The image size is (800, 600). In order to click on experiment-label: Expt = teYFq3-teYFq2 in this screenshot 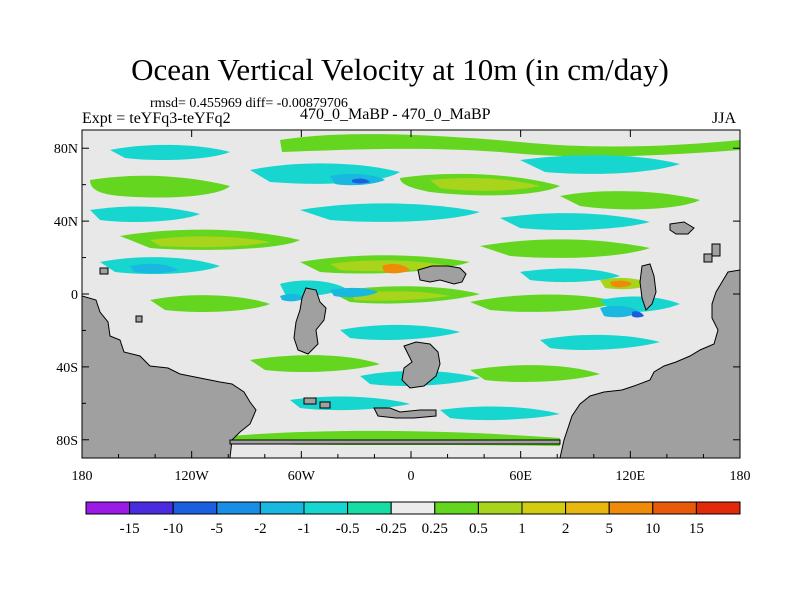, I will do `click(156, 118)`.